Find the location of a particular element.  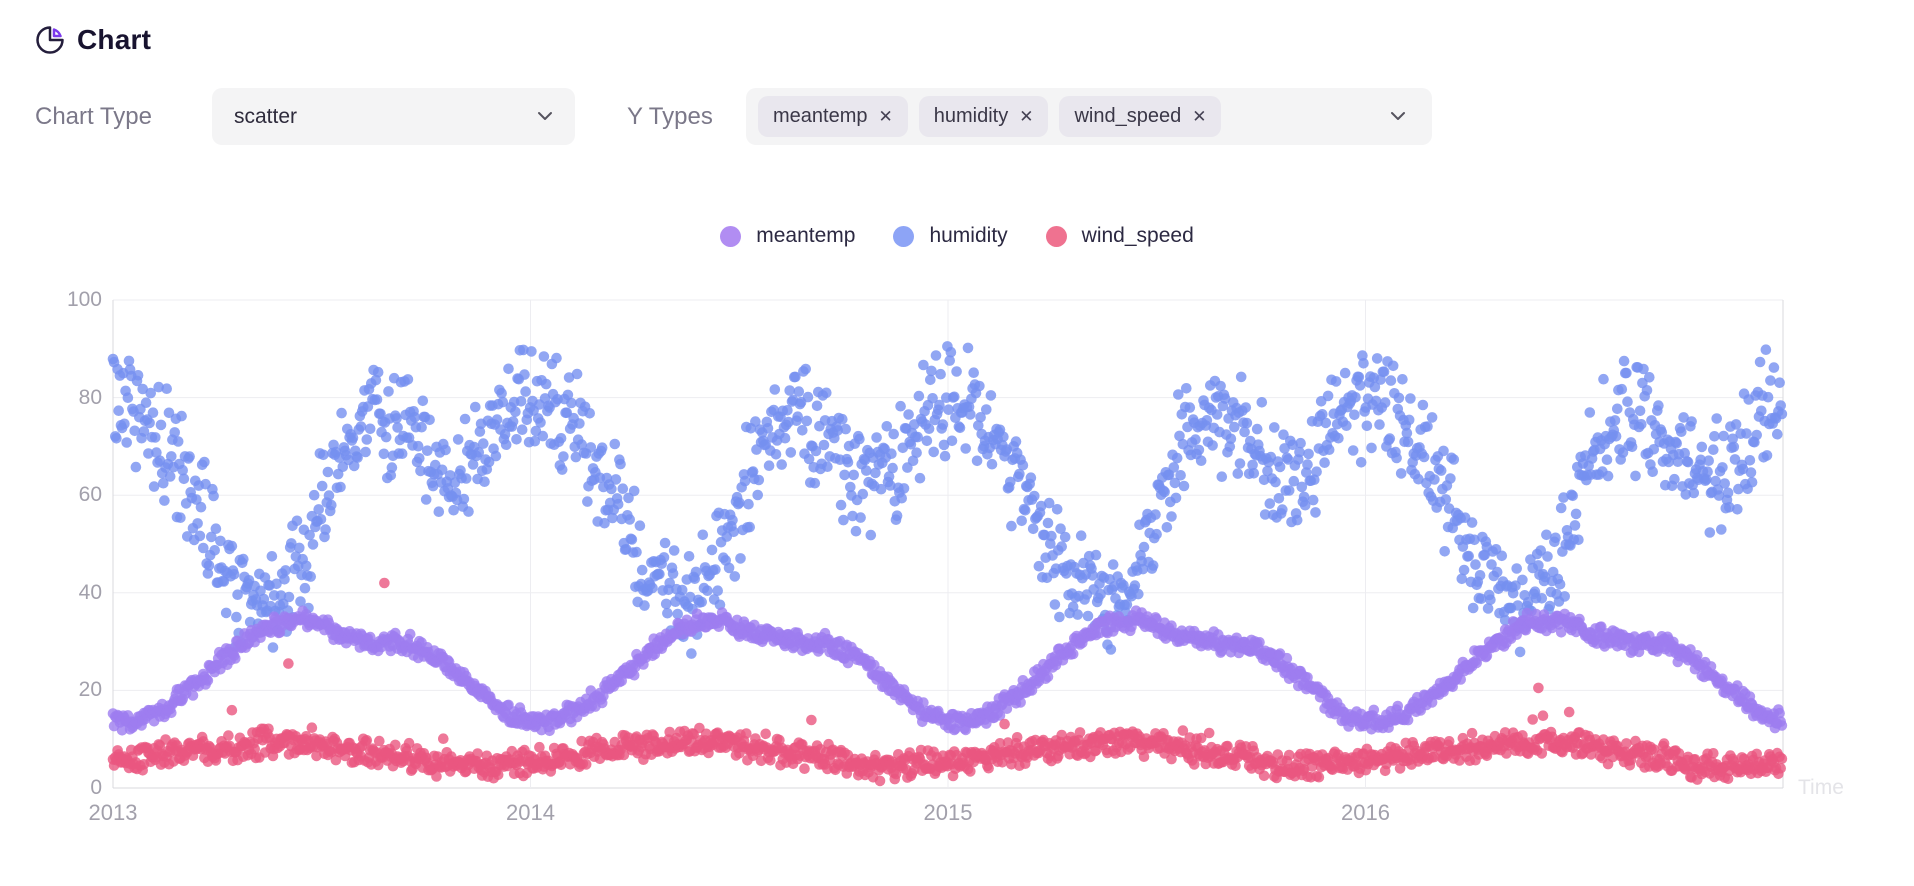

series-points-meantemp is located at coordinates (947, 671).